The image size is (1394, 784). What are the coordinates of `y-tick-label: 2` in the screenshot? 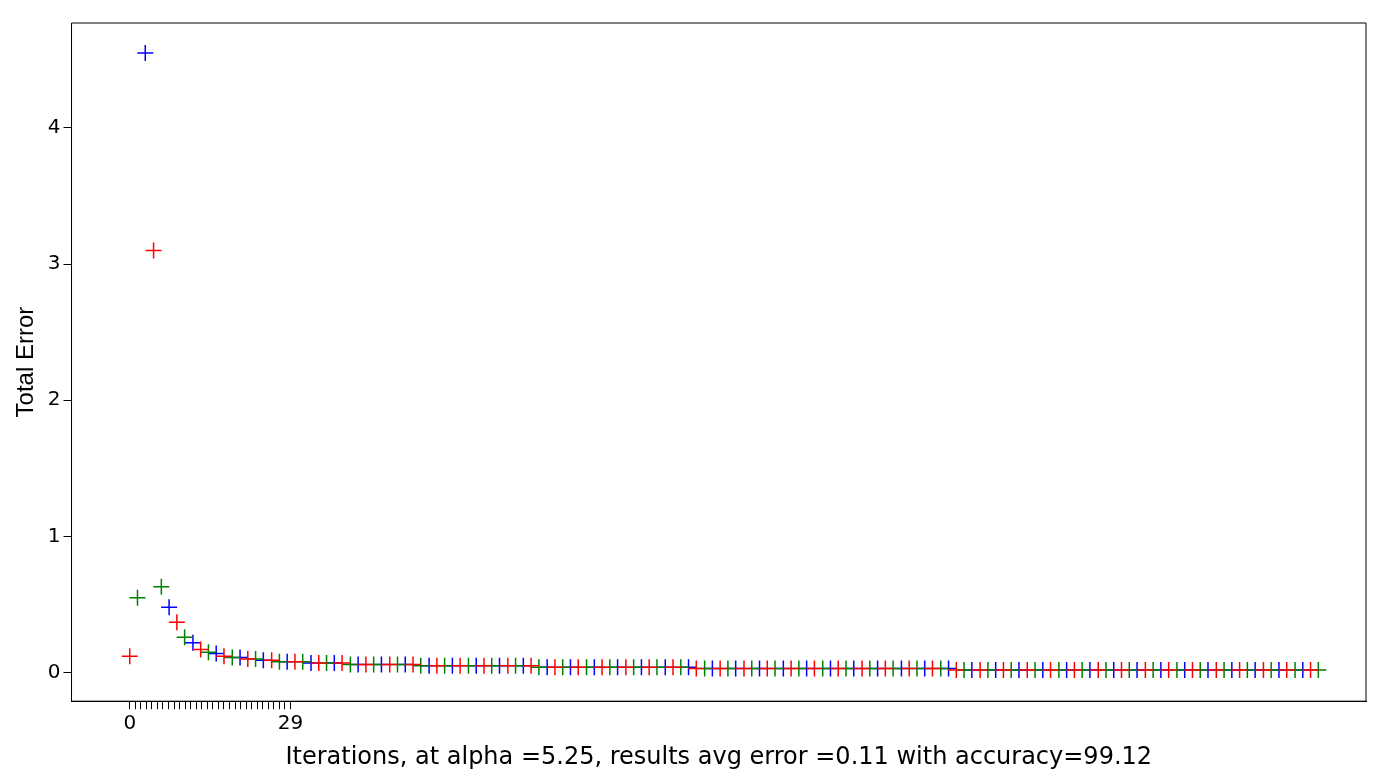 It's located at (54, 398).